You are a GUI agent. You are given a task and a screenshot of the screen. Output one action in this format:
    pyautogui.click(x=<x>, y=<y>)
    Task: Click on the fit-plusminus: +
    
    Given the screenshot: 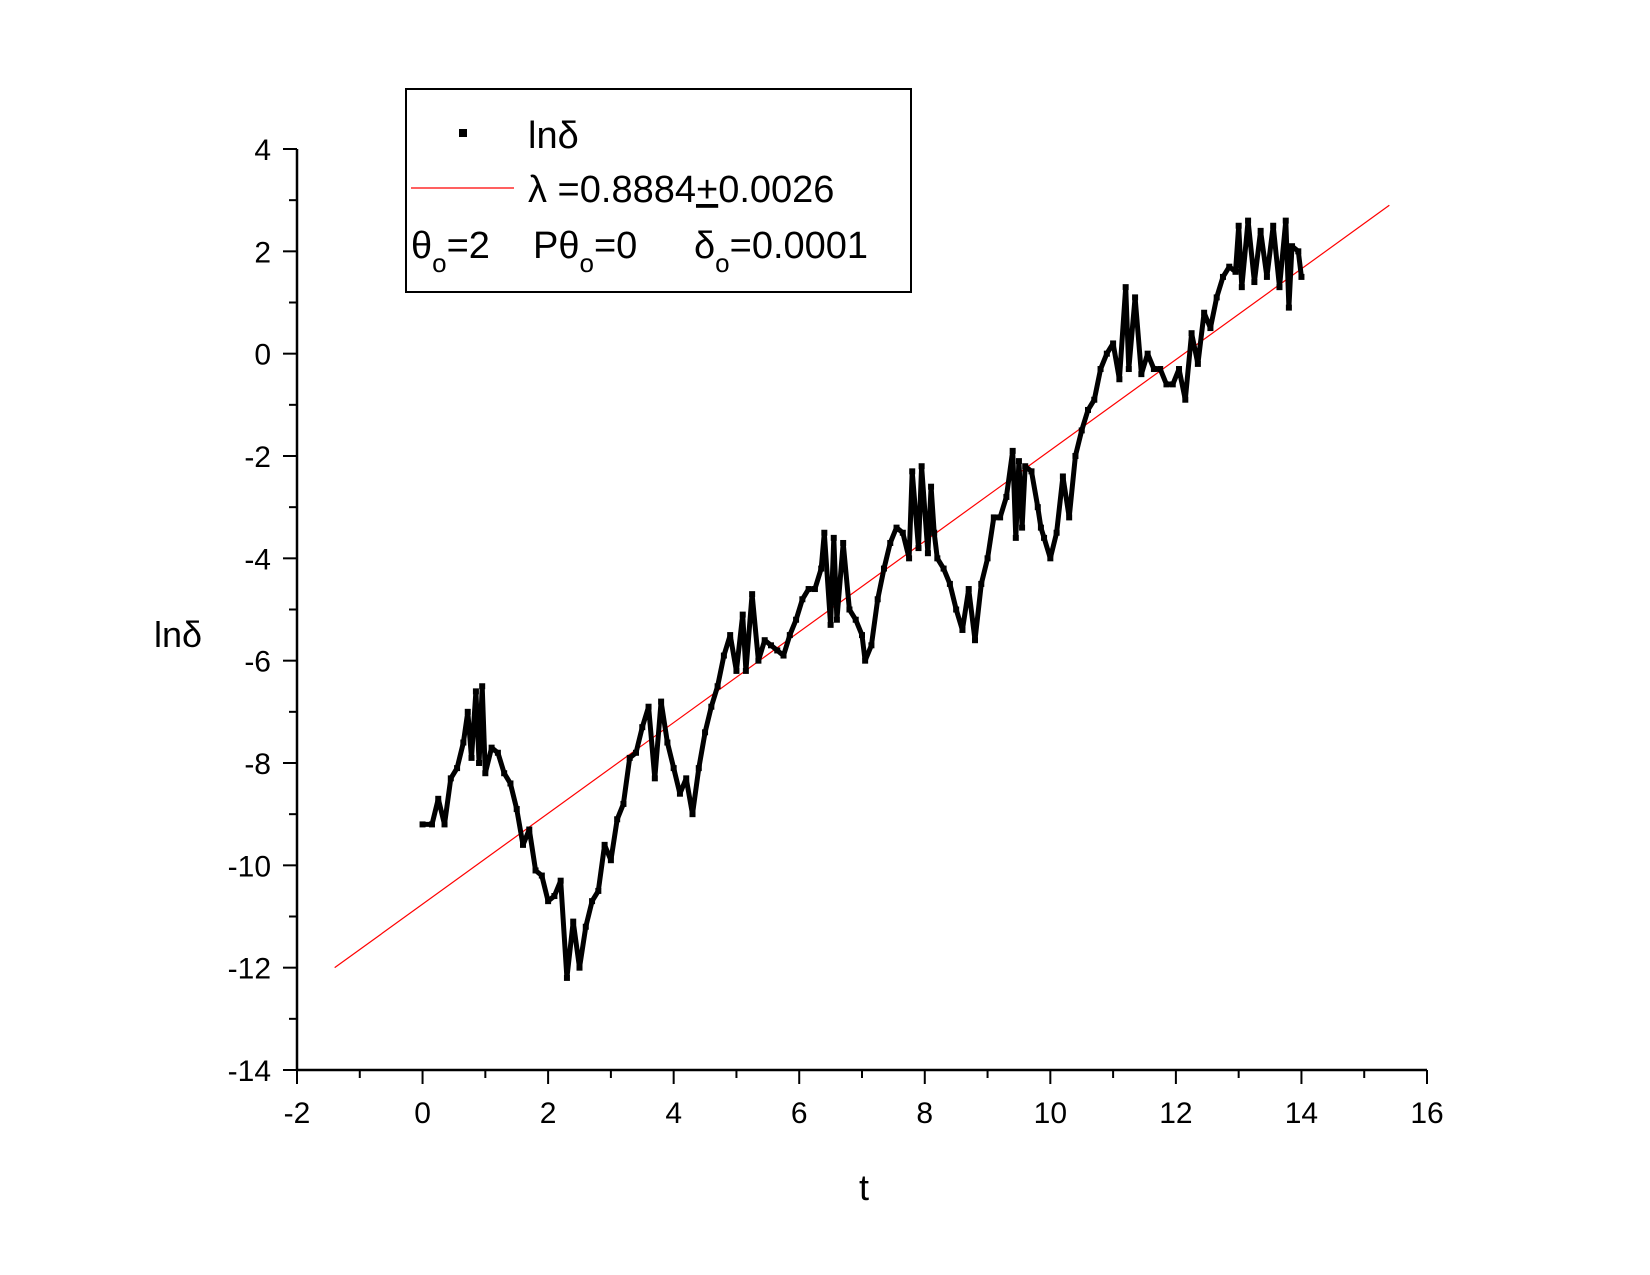 What is the action you would take?
    pyautogui.click(x=707, y=190)
    